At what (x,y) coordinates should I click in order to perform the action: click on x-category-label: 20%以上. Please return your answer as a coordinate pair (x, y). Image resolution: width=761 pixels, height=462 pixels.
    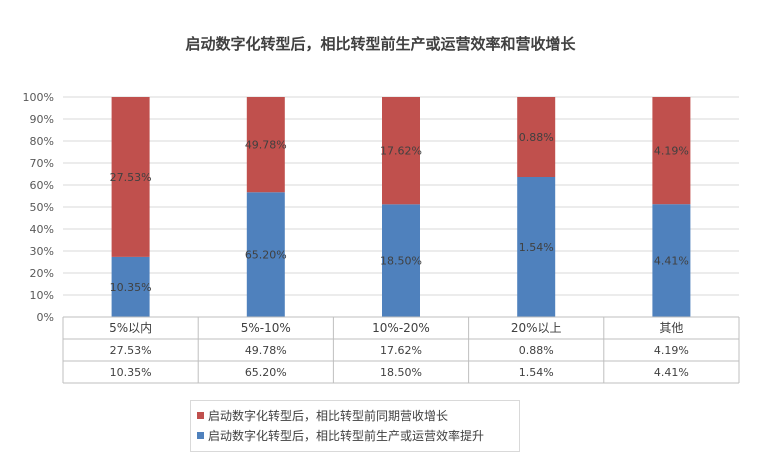
    Looking at the image, I should click on (536, 328).